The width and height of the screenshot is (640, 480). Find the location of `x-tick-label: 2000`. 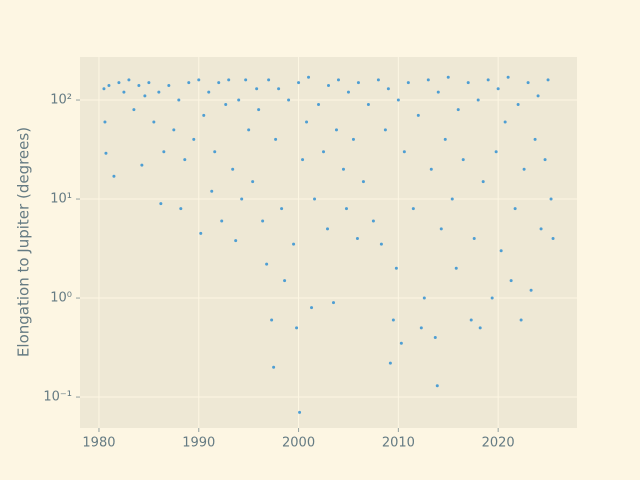

x-tick-label: 2000 is located at coordinates (298, 443).